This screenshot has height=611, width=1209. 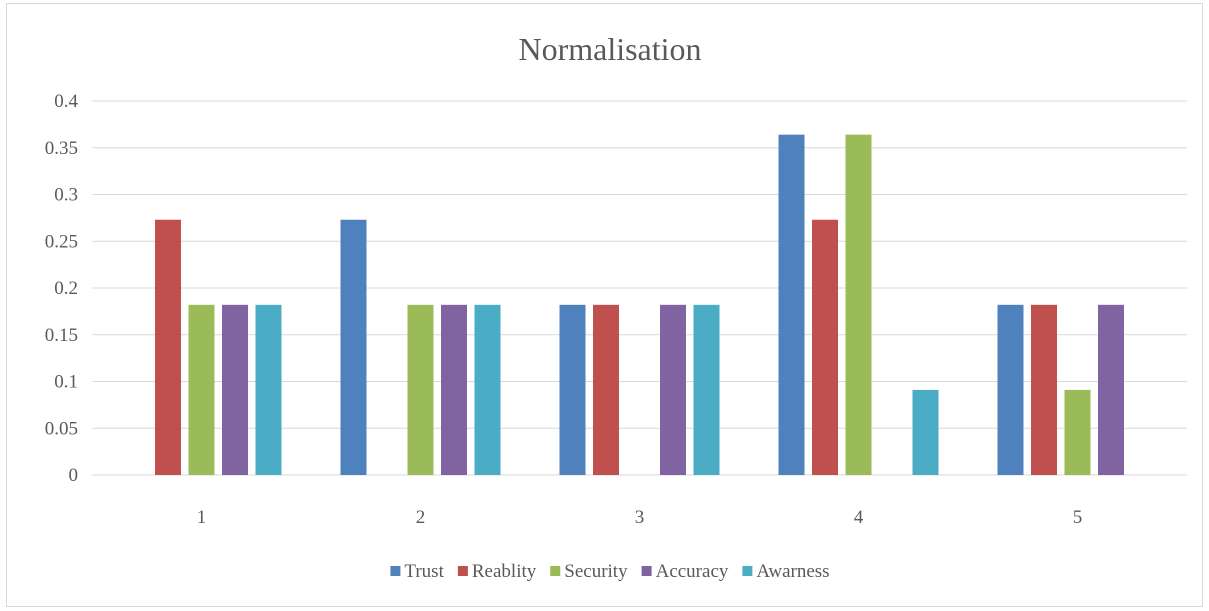 I want to click on x-tick-label: 3, so click(x=640, y=517).